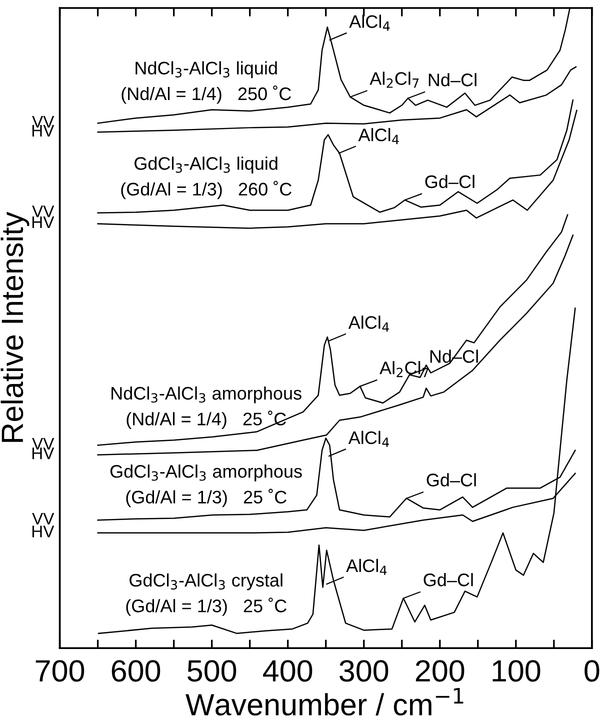 This screenshot has height=725, width=604. What do you see at coordinates (440, 671) in the screenshot?
I see `x-tick-label: 200` at bounding box center [440, 671].